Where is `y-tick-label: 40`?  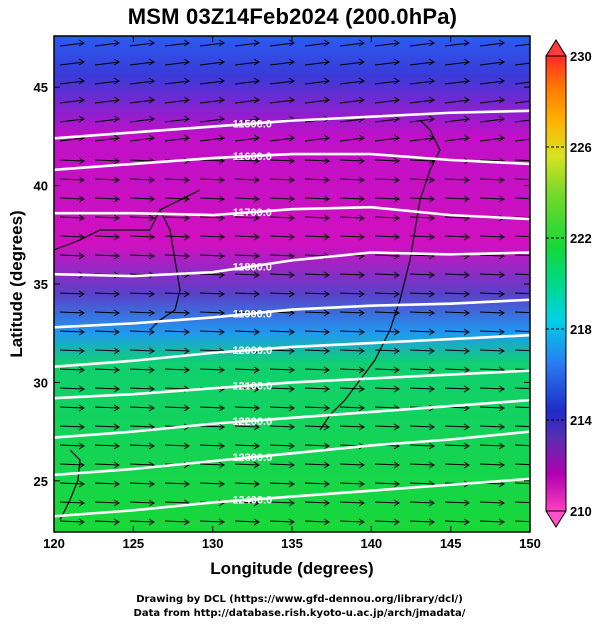
y-tick-label: 40 is located at coordinates (41, 186).